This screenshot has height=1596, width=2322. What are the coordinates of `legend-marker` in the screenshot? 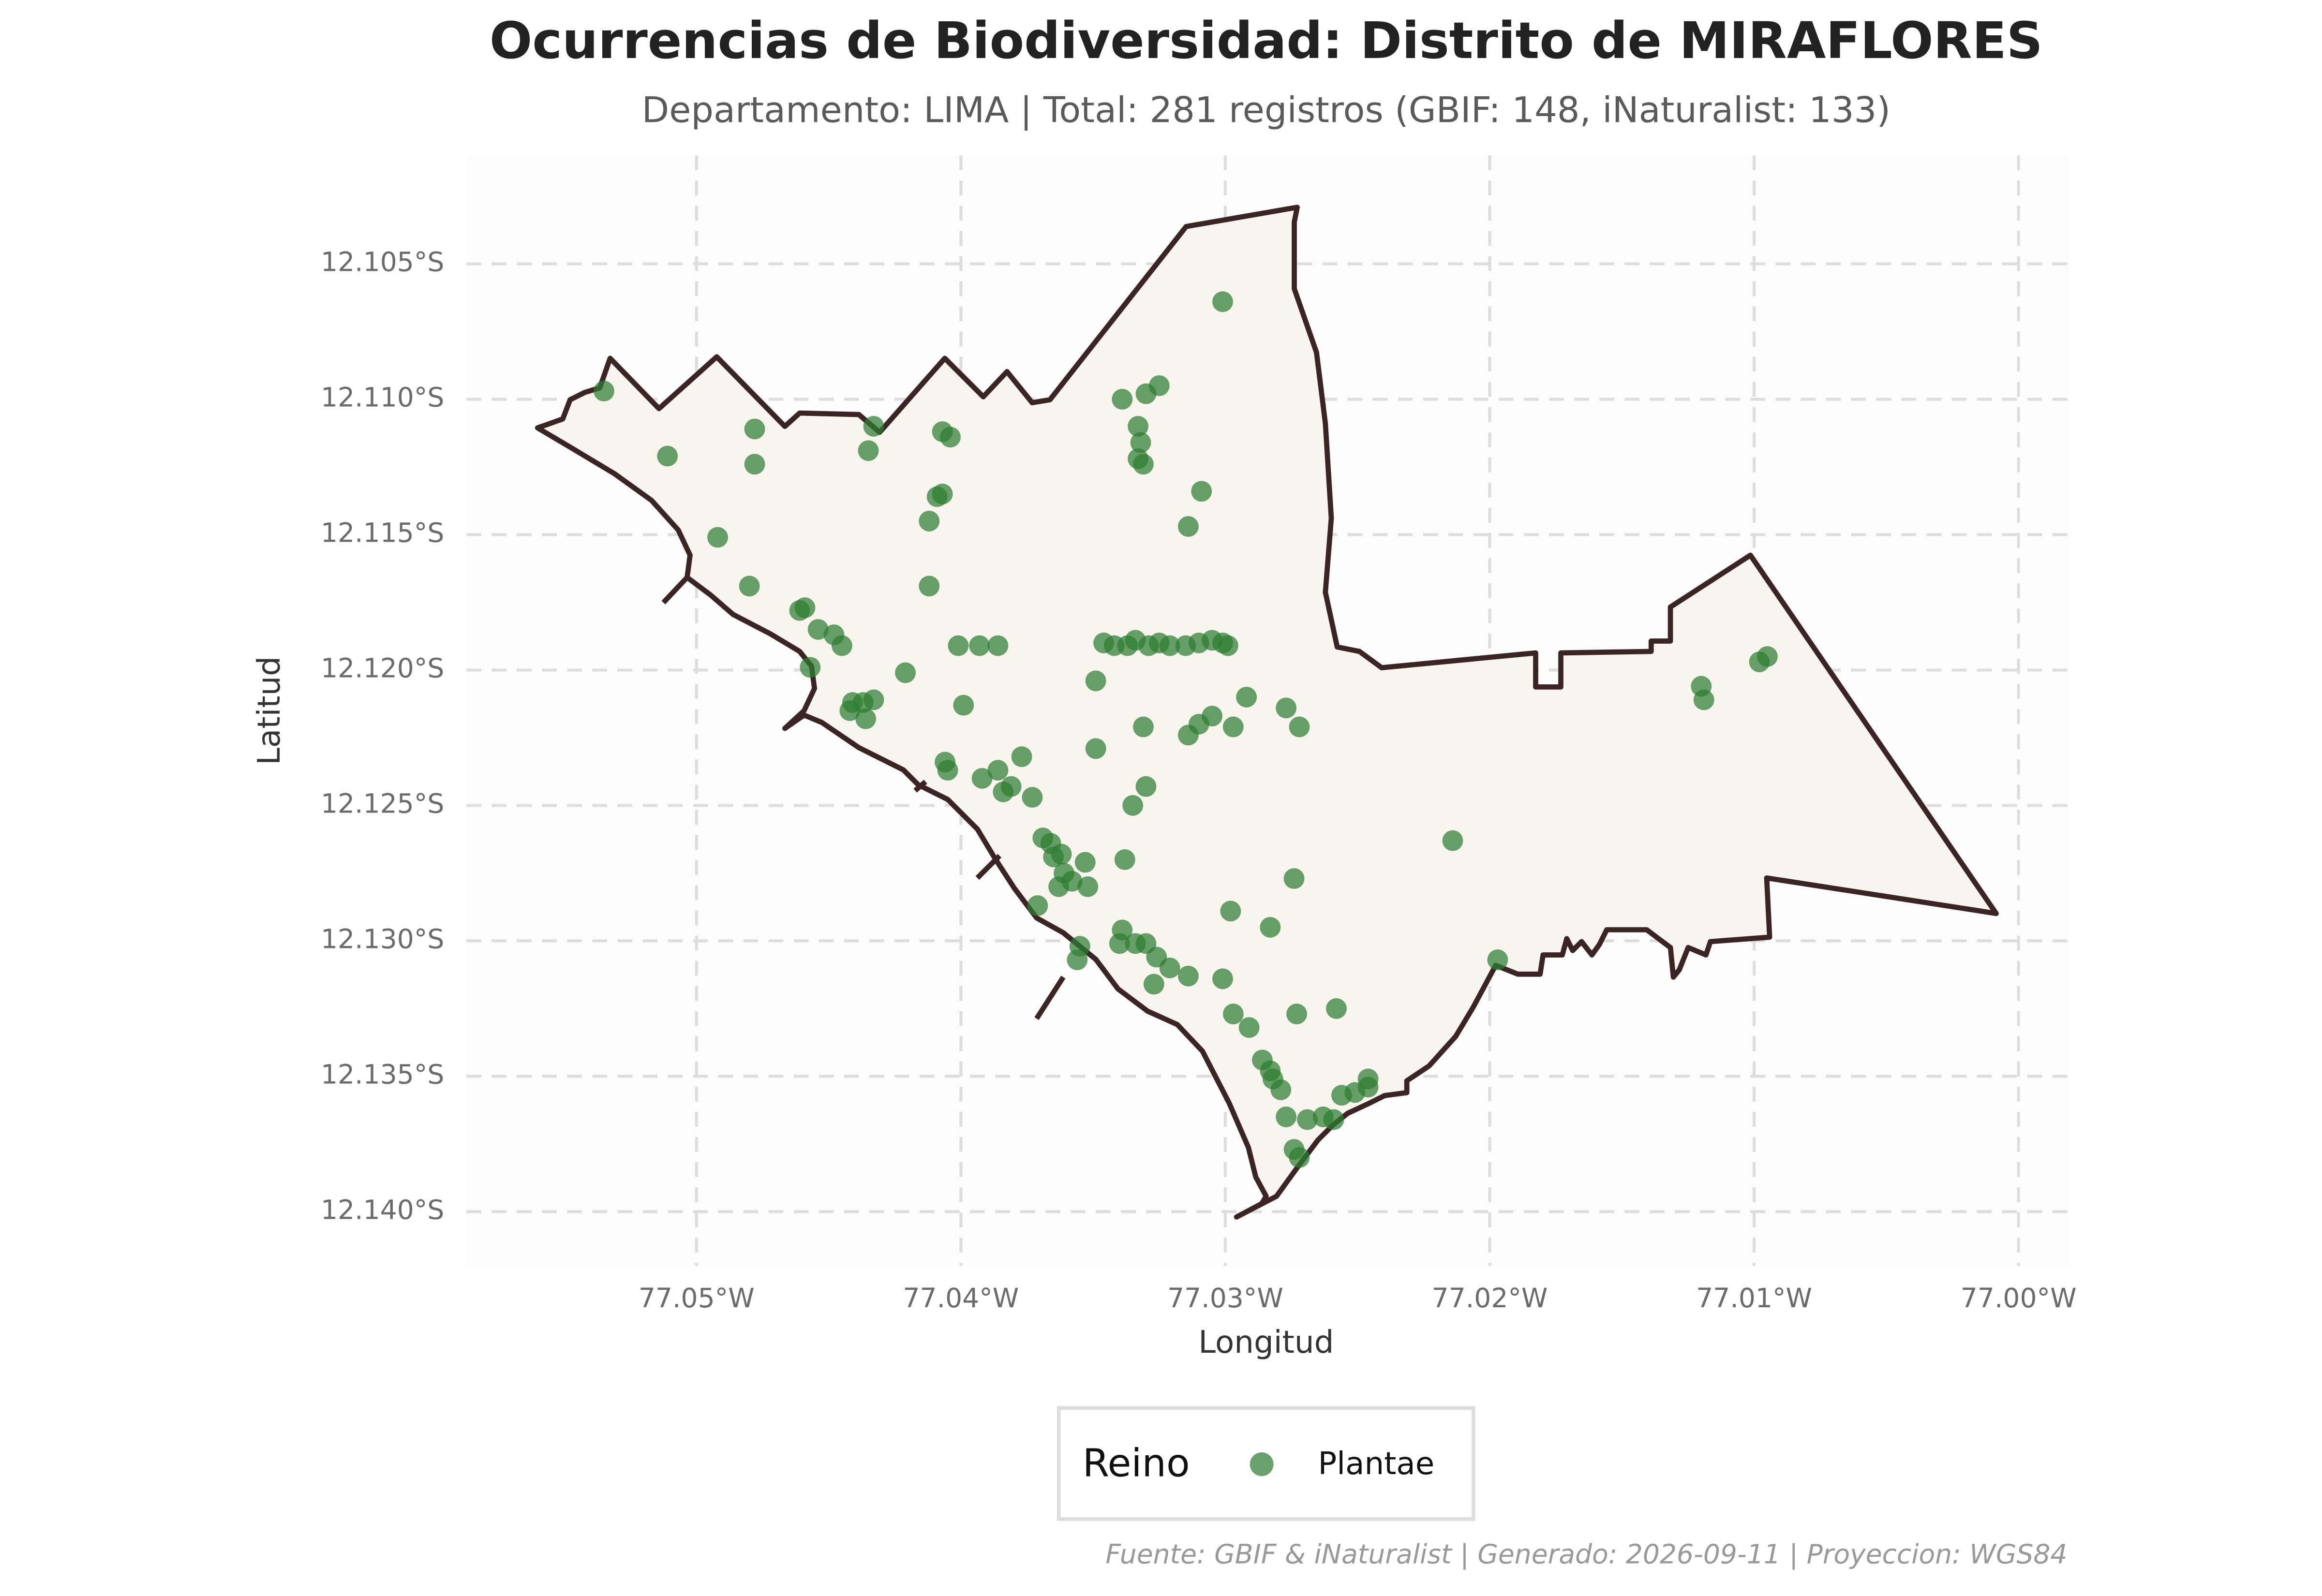 It's located at (1262, 1464).